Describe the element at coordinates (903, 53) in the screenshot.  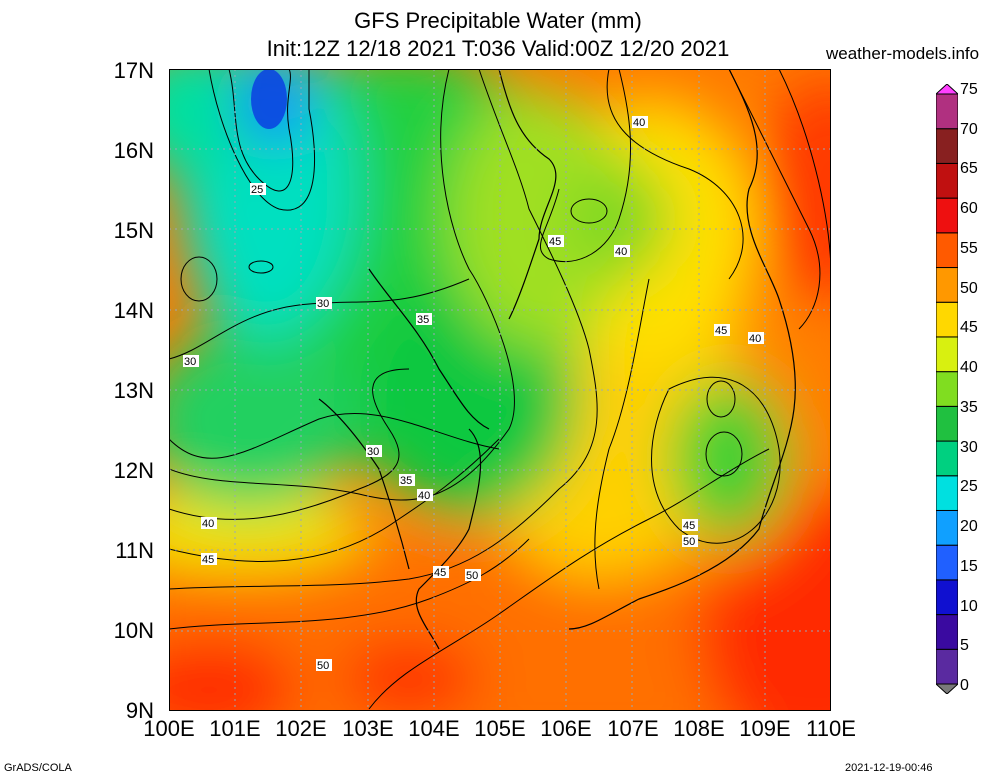
I see `site-label: weather-models.info` at that location.